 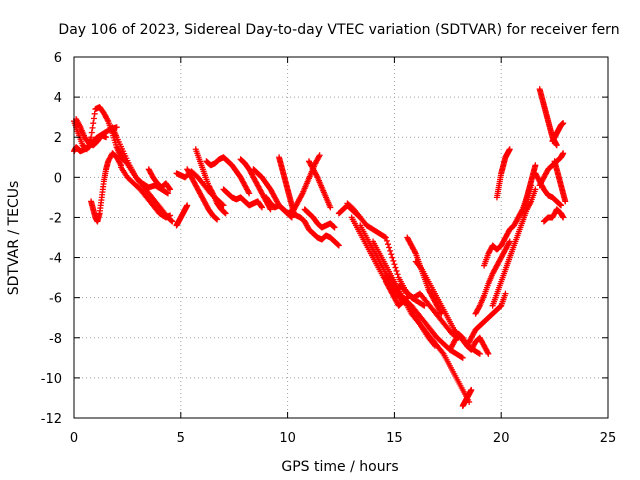 What do you see at coordinates (394, 438) in the screenshot?
I see `x-tick-label: 15` at bounding box center [394, 438].